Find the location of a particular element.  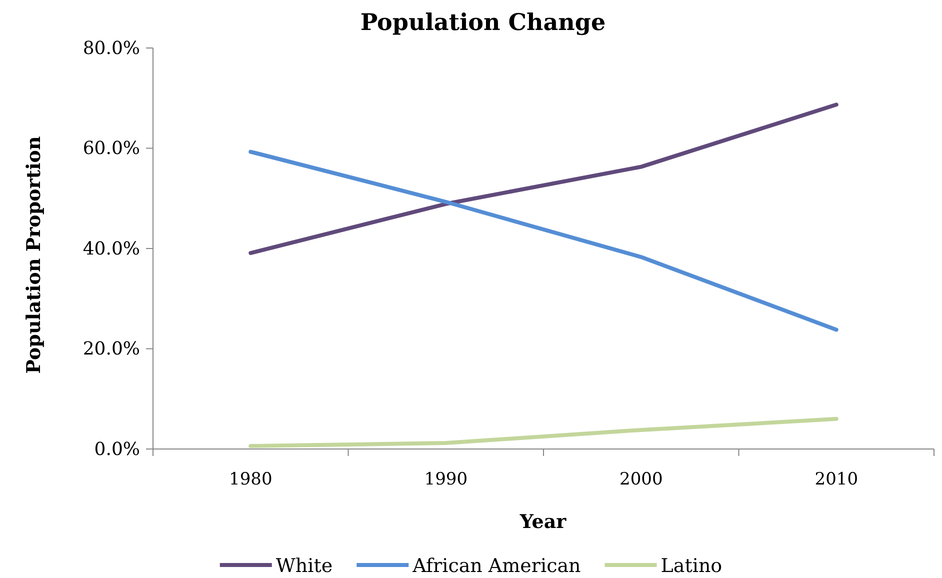

line-series is located at coordinates (543, 432).